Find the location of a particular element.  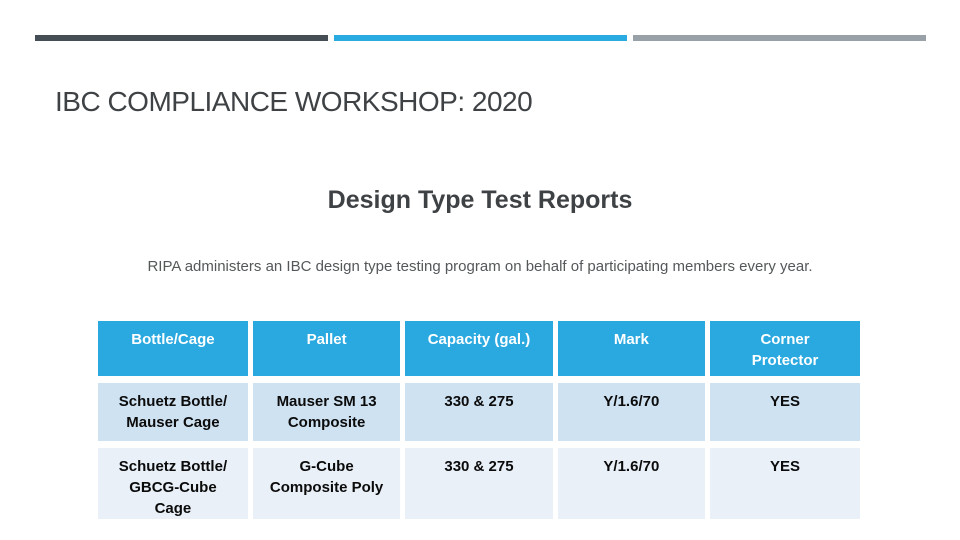

table-header-mark: Mark is located at coordinates (633, 352).